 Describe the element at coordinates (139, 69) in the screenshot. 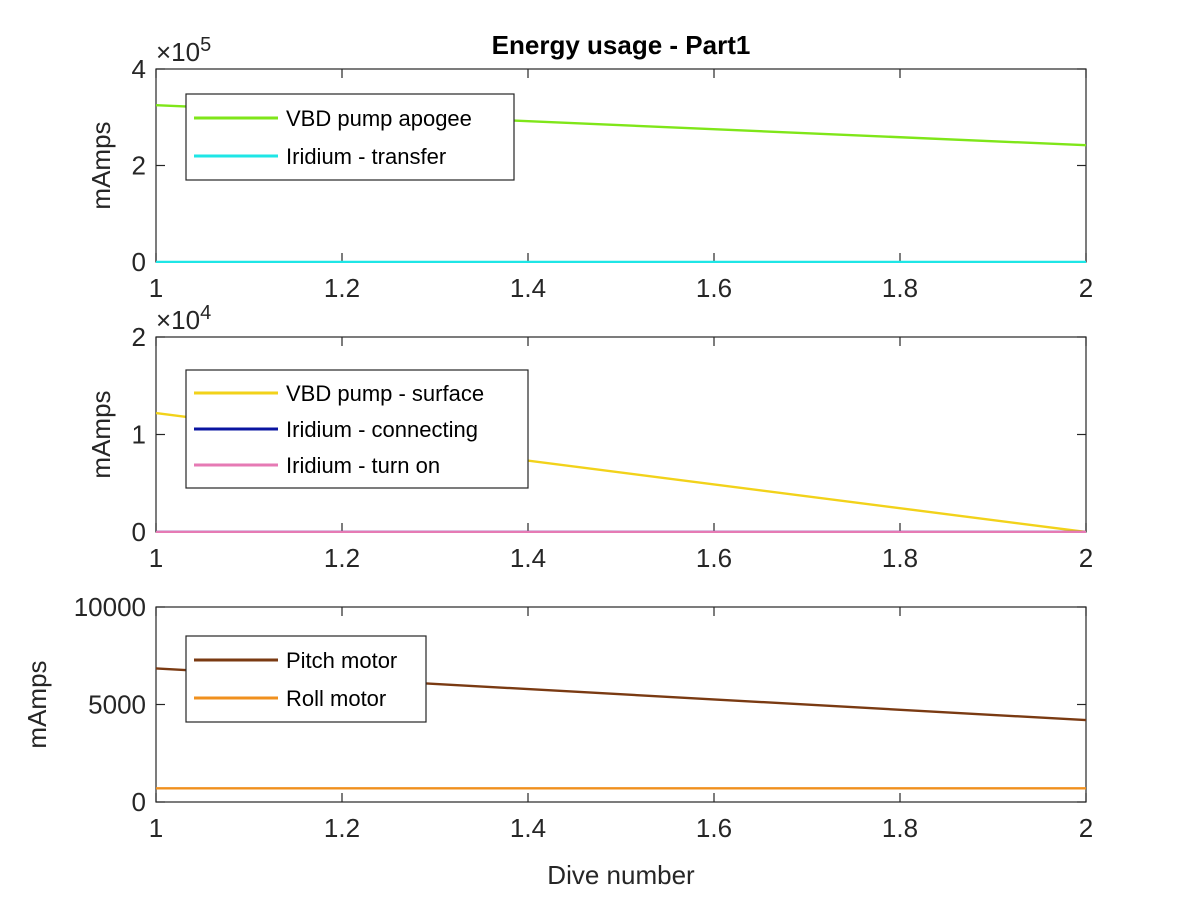

I see `y-tick-label: 4` at that location.